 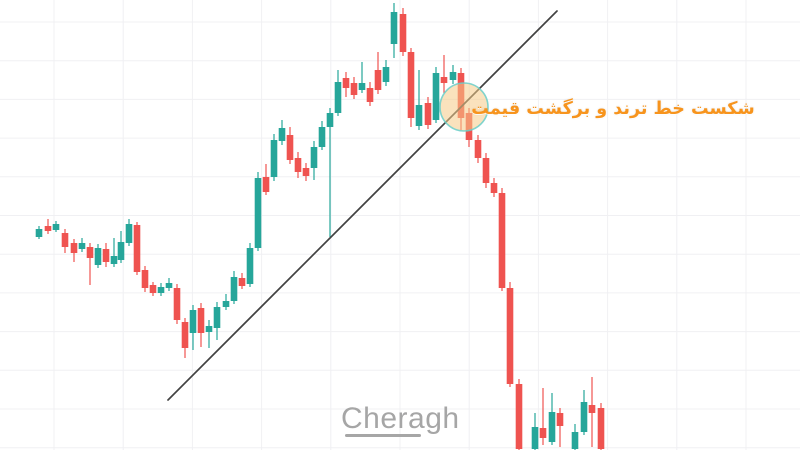 I want to click on breakout-highlight-circle, so click(x=464, y=107).